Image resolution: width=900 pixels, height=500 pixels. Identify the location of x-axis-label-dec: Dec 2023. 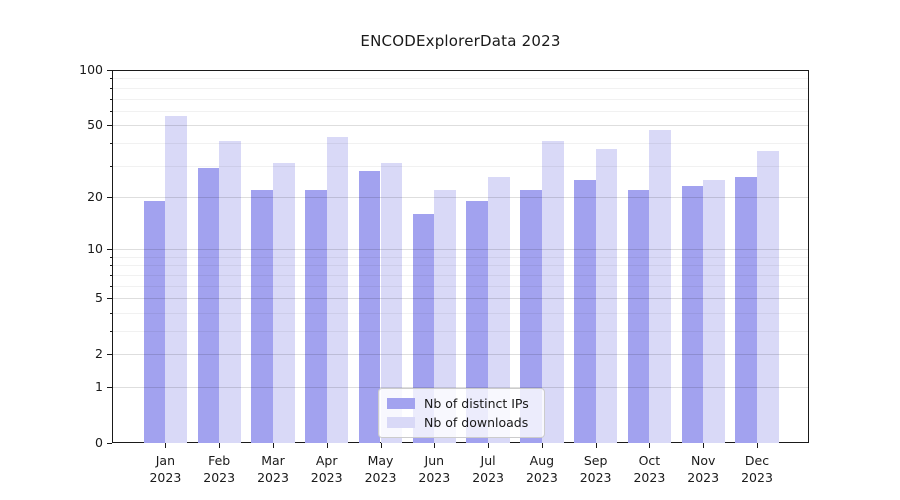
(757, 469).